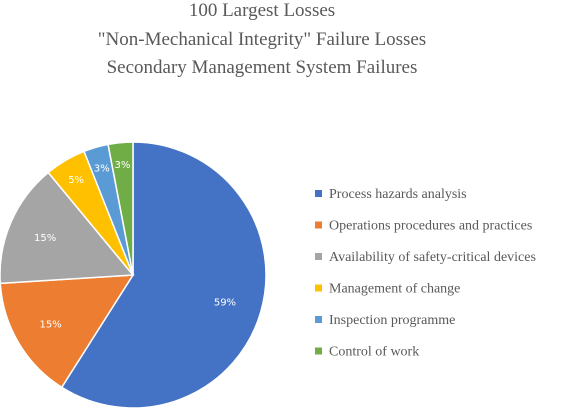 The image size is (576, 409). Describe the element at coordinates (45, 238) in the screenshot. I see `data-label-availability-of-safety-critical-devices: 15%` at that location.